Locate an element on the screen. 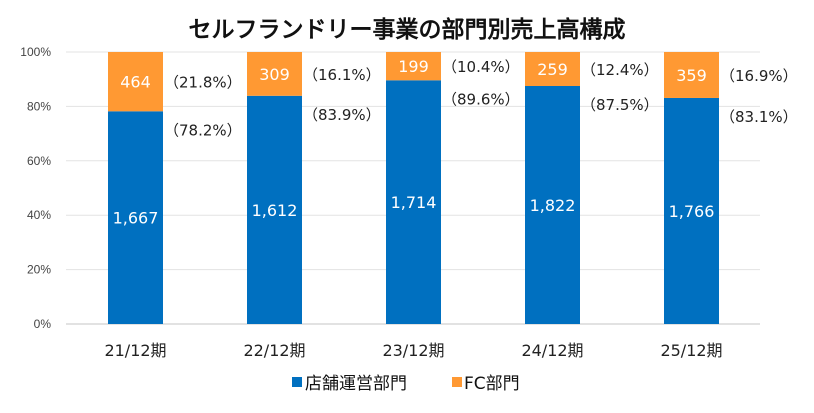 This screenshot has height=413, width=814. legend-label-store: 店舗運営部門 is located at coordinates (356, 384).